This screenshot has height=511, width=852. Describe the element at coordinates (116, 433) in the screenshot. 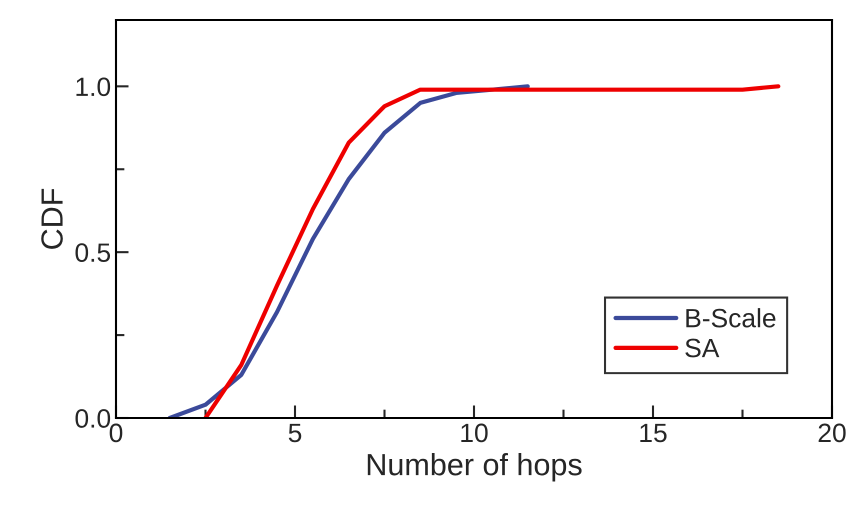

I see `x-tick-label: 0` at that location.